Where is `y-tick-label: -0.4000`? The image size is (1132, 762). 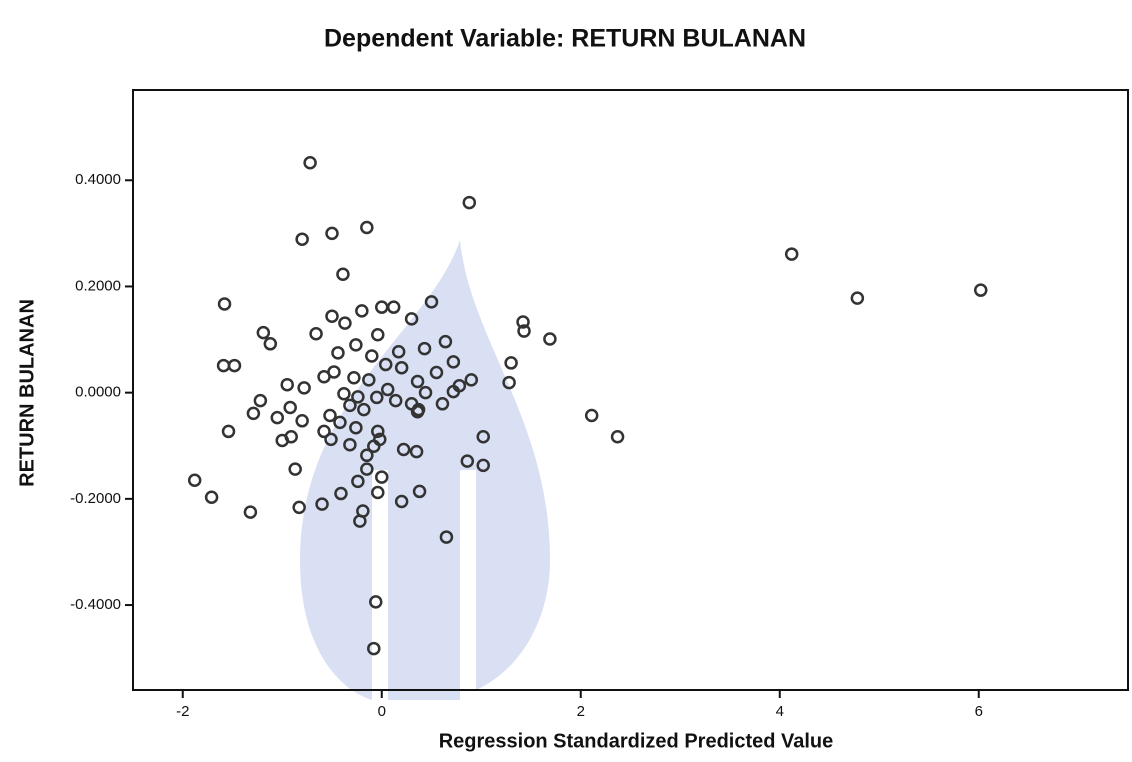
y-tick-label: -0.4000 is located at coordinates (95, 604).